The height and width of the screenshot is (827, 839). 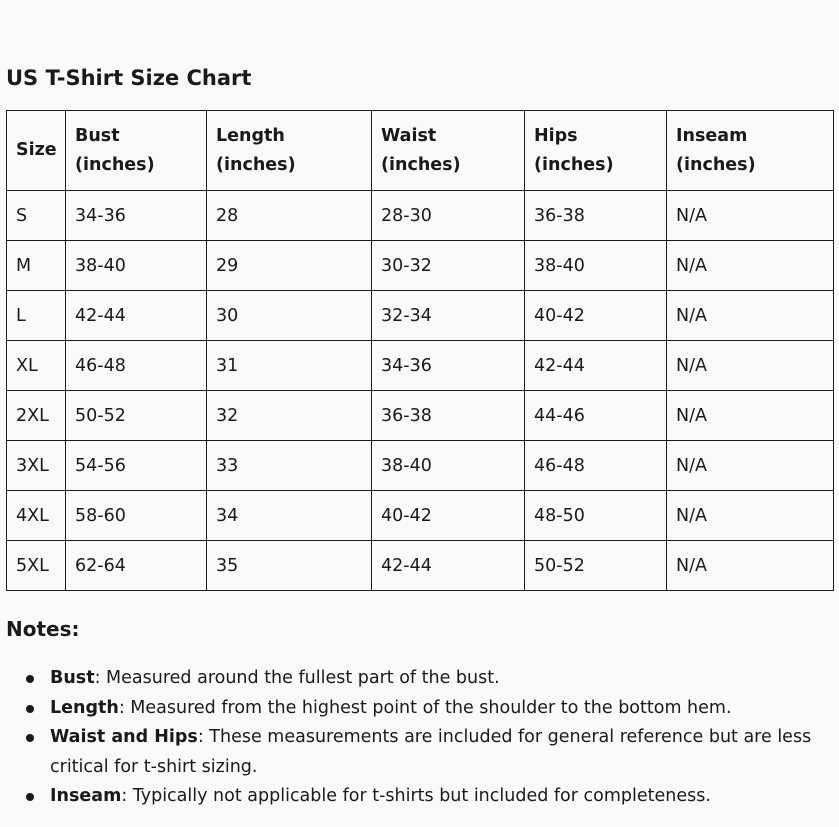 What do you see at coordinates (124, 737) in the screenshot?
I see `note-term: Waist and Hips` at bounding box center [124, 737].